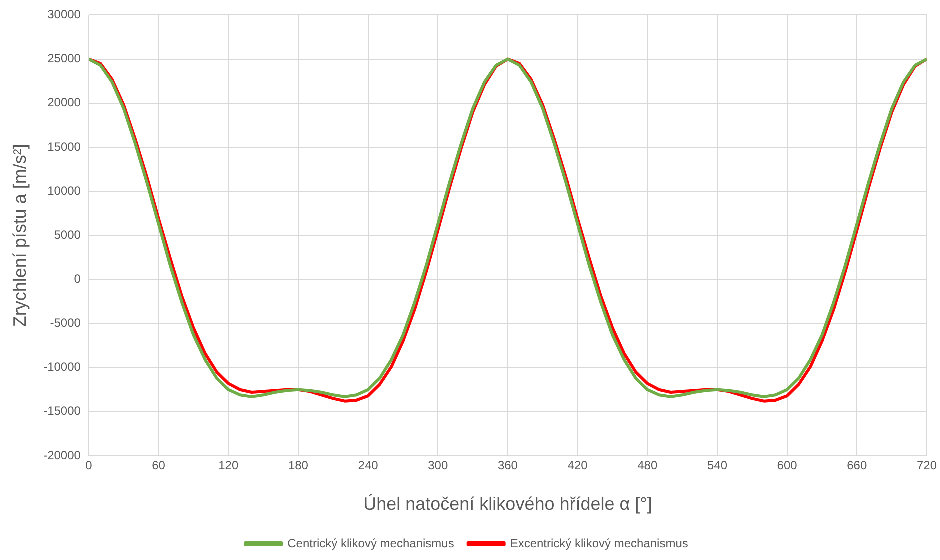 This screenshot has width=940, height=560. What do you see at coordinates (717, 465) in the screenshot?
I see `x-tick-label: 540` at bounding box center [717, 465].